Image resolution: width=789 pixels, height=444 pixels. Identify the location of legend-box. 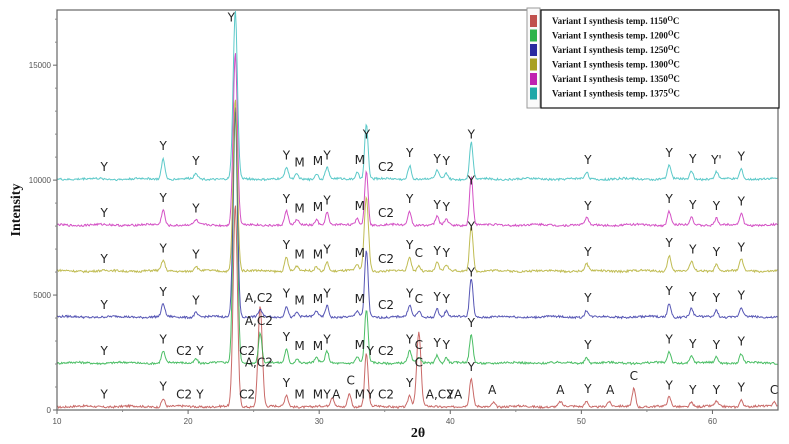
(660, 59).